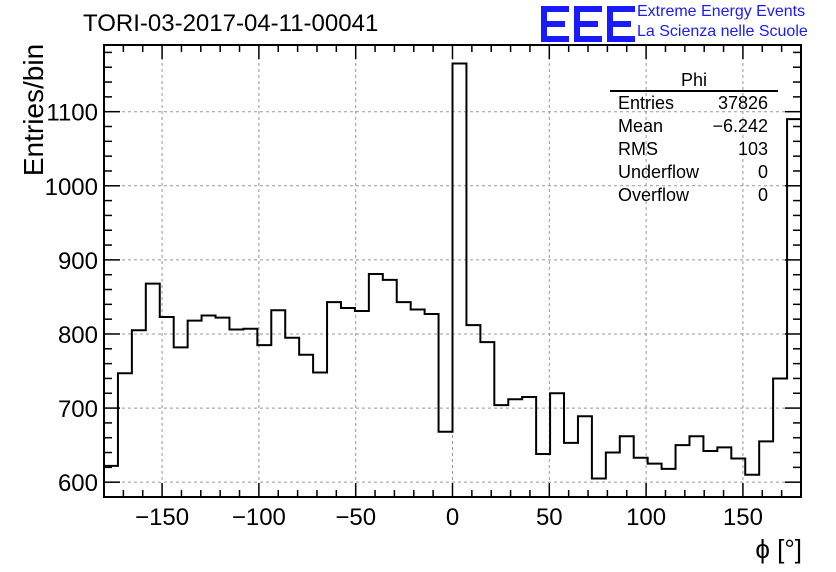 This screenshot has width=836, height=572. I want to click on y-axis-label: Entries/bin, so click(33, 110).